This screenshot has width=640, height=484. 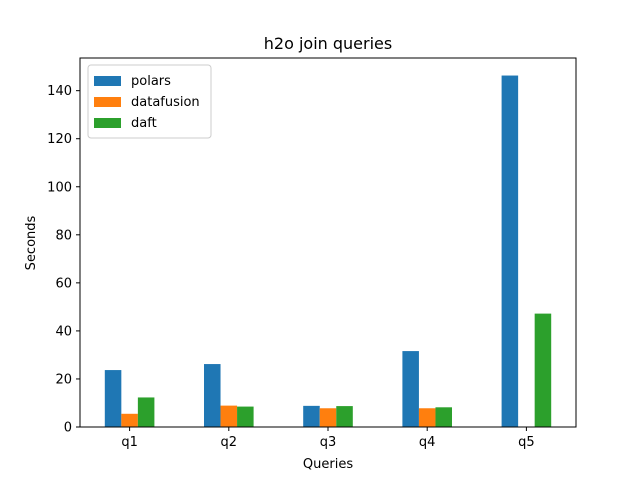 I want to click on bar-polars-q5, so click(x=510, y=251).